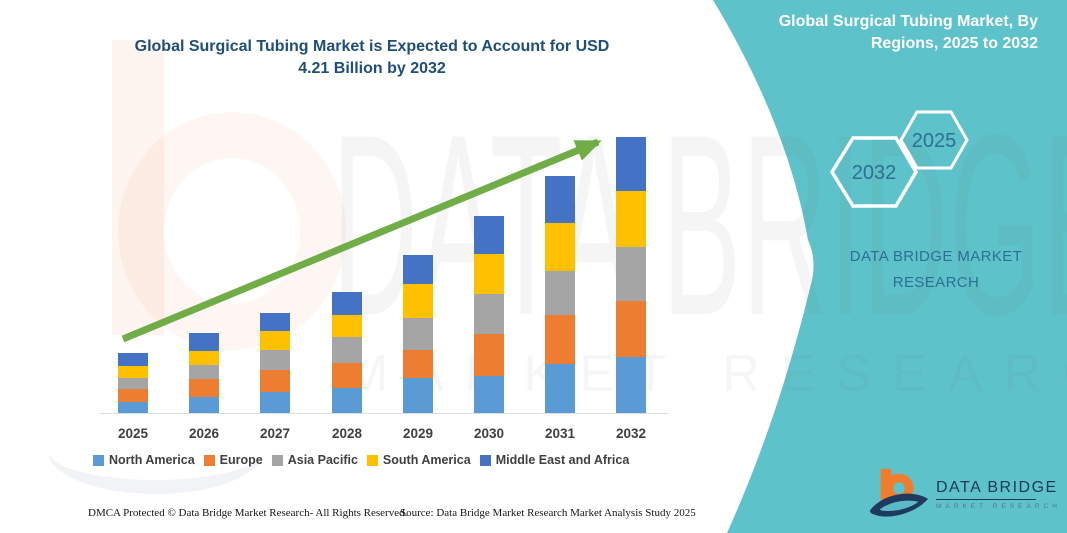 This screenshot has width=1067, height=533. I want to click on x-axis-label: 2029, so click(418, 433).